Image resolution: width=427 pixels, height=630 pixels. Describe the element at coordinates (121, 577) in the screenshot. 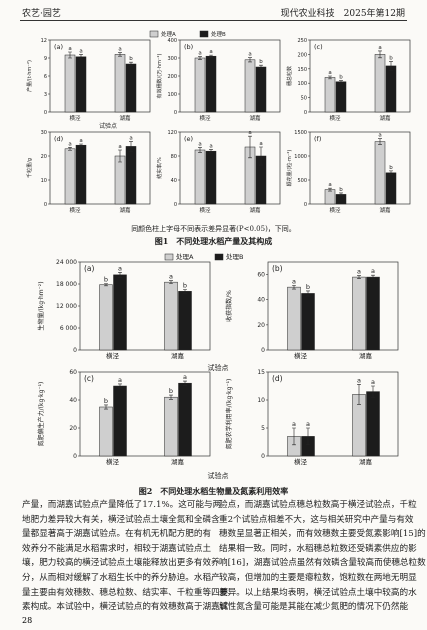

I see `text-line: 分，从而相对缓解了水稻生长中的养分胁迫。水稻产` at that location.